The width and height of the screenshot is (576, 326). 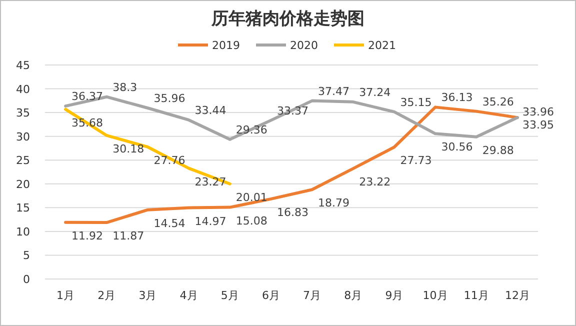 I want to click on data-label: 33.95, so click(x=538, y=125).